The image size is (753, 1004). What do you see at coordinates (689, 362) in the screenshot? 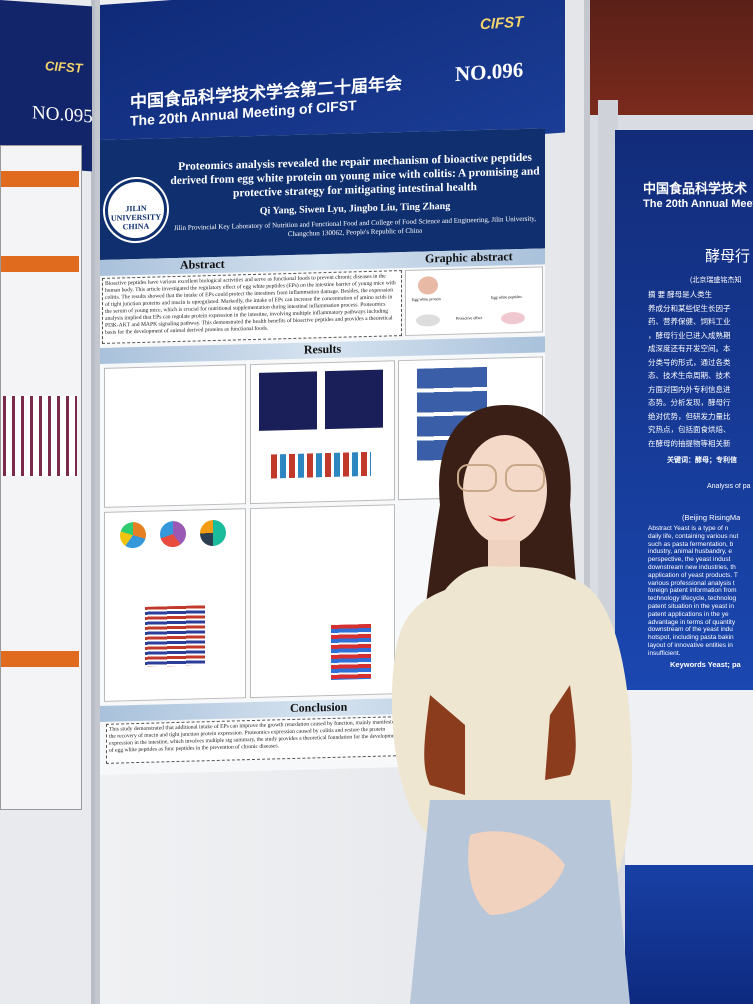
I see `right-abstract-line: 分类号的形式，通过各类` at bounding box center [689, 362].